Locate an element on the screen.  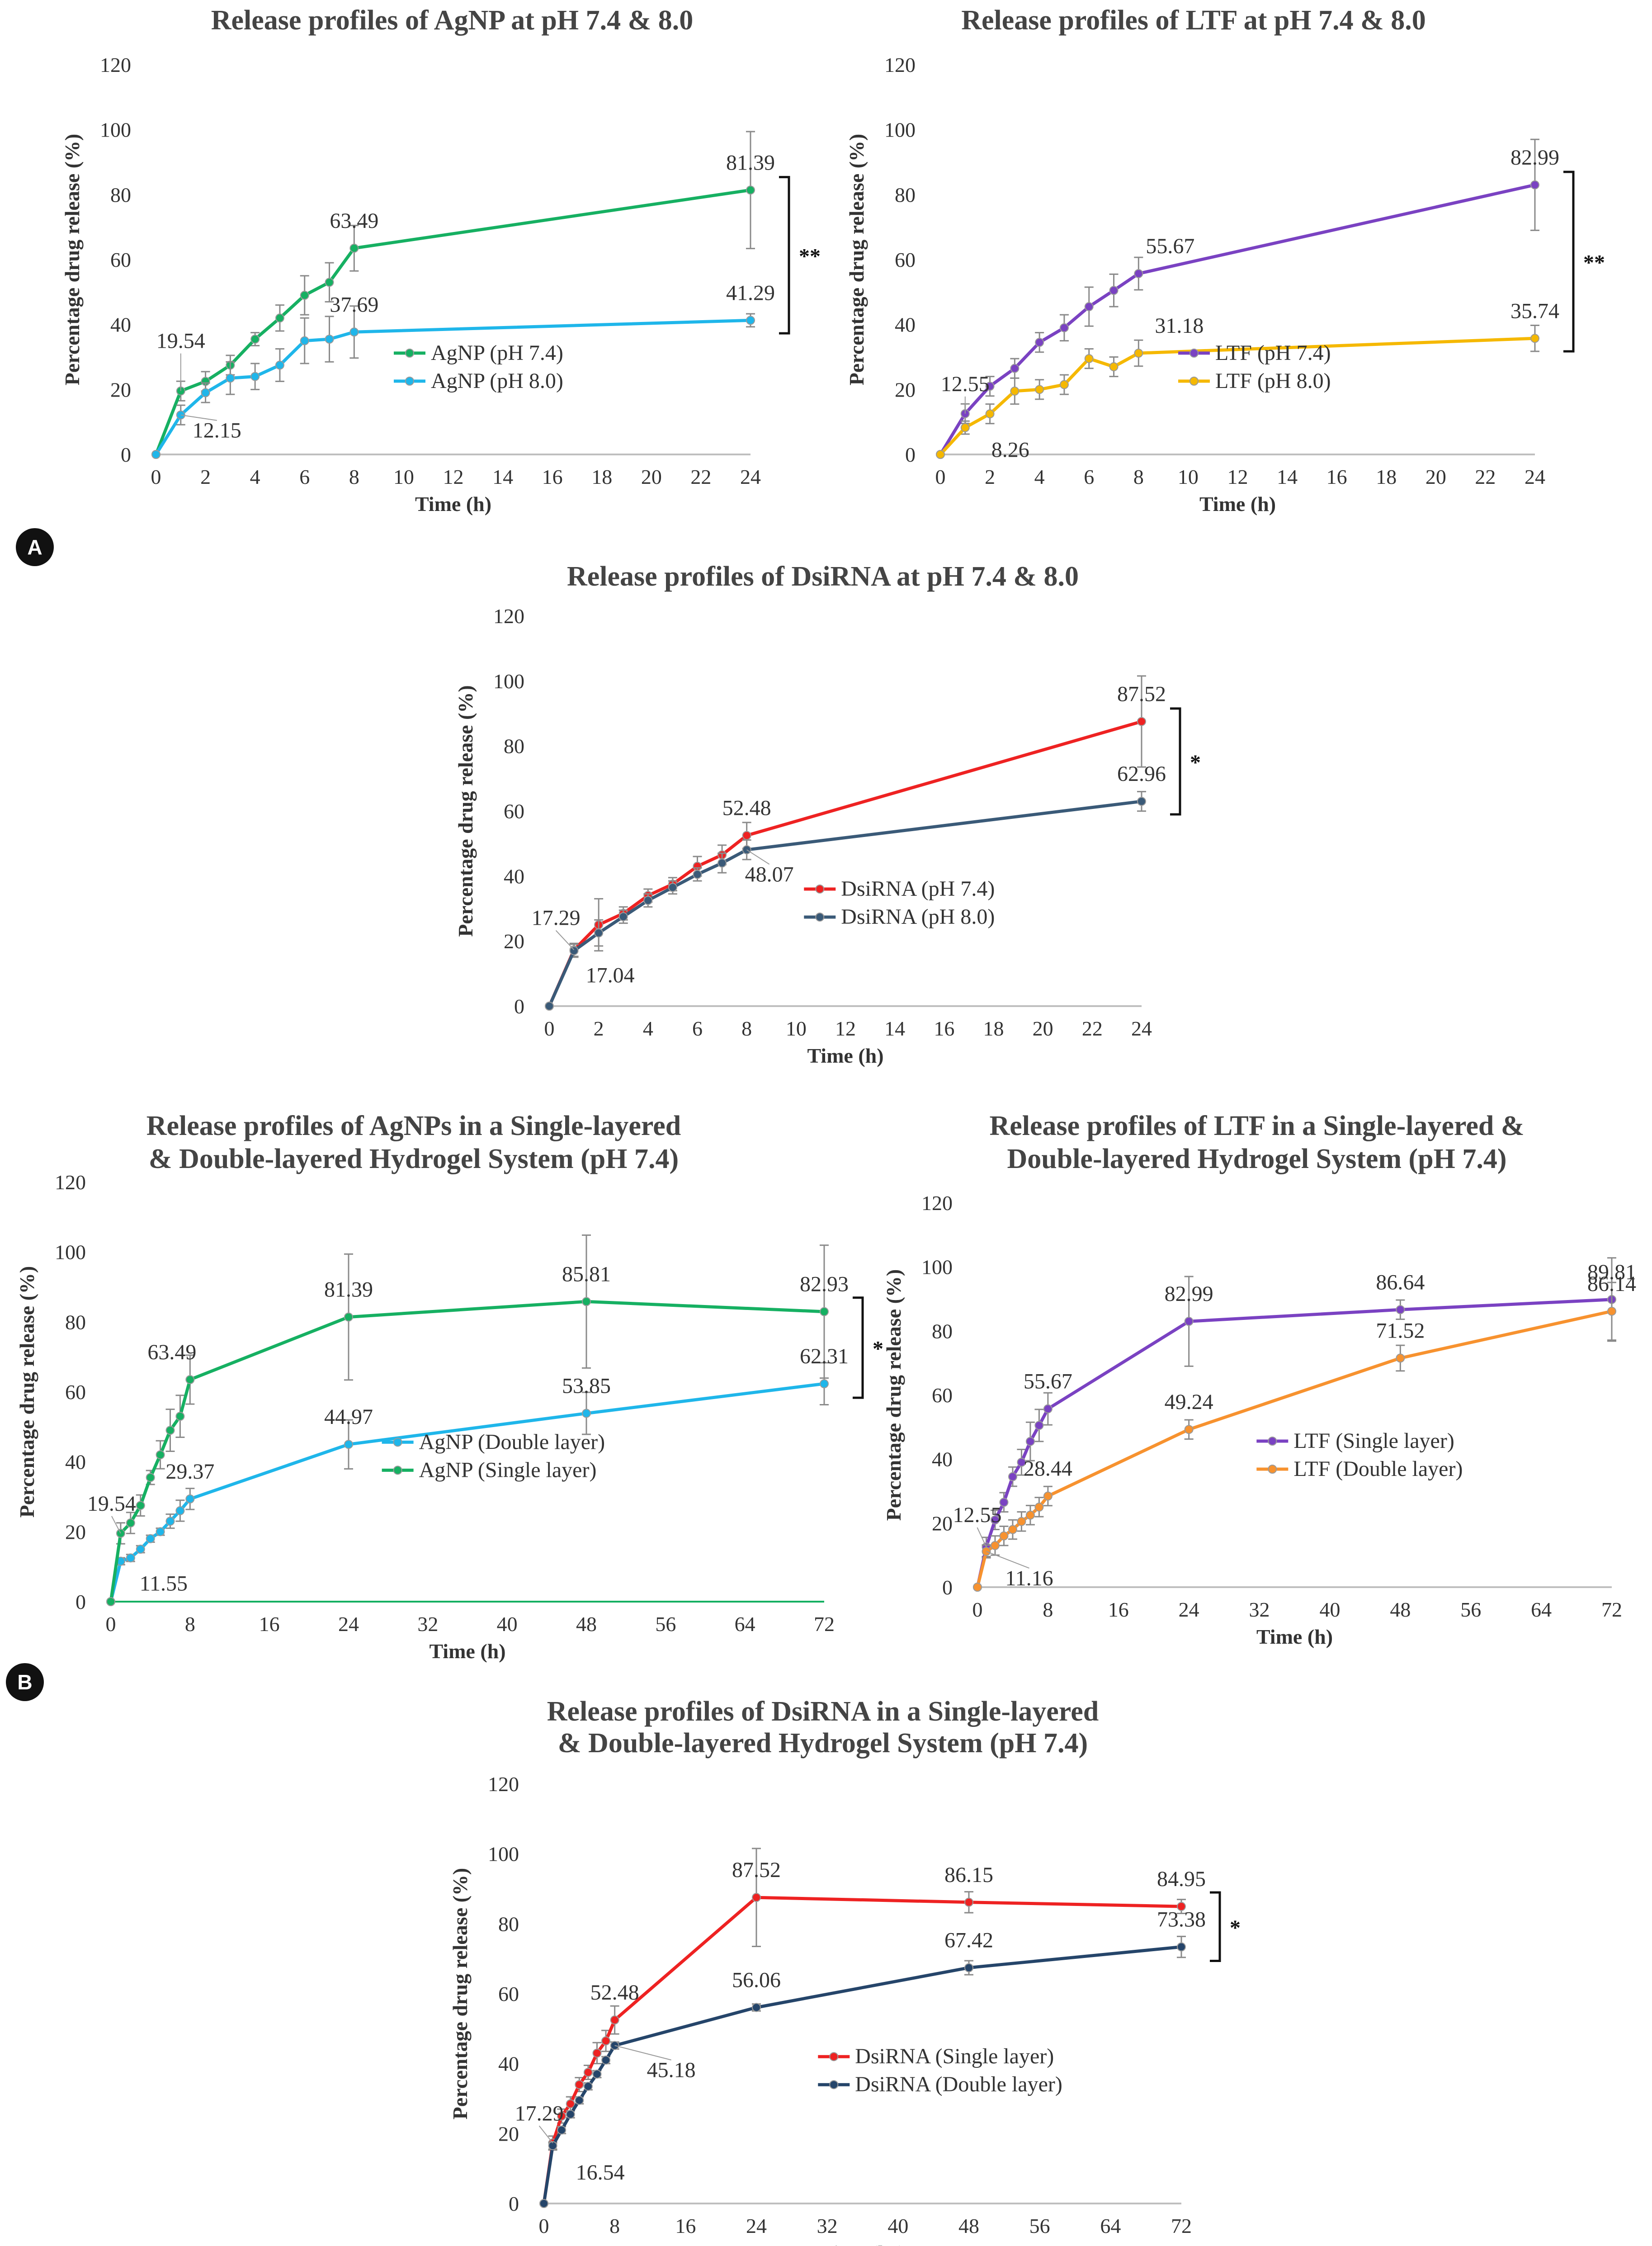
x-tick-label: 32 is located at coordinates (427, 1624).